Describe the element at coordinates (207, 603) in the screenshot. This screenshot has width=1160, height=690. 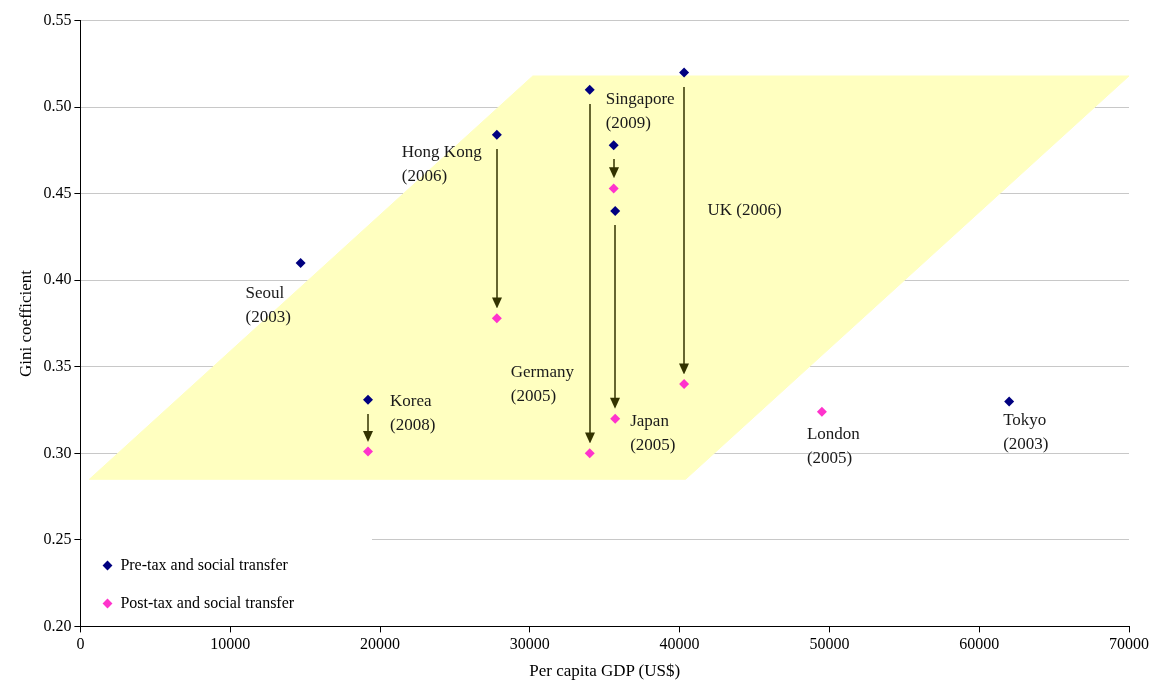
I see `legend-label: Post-tax and social transfer` at that location.